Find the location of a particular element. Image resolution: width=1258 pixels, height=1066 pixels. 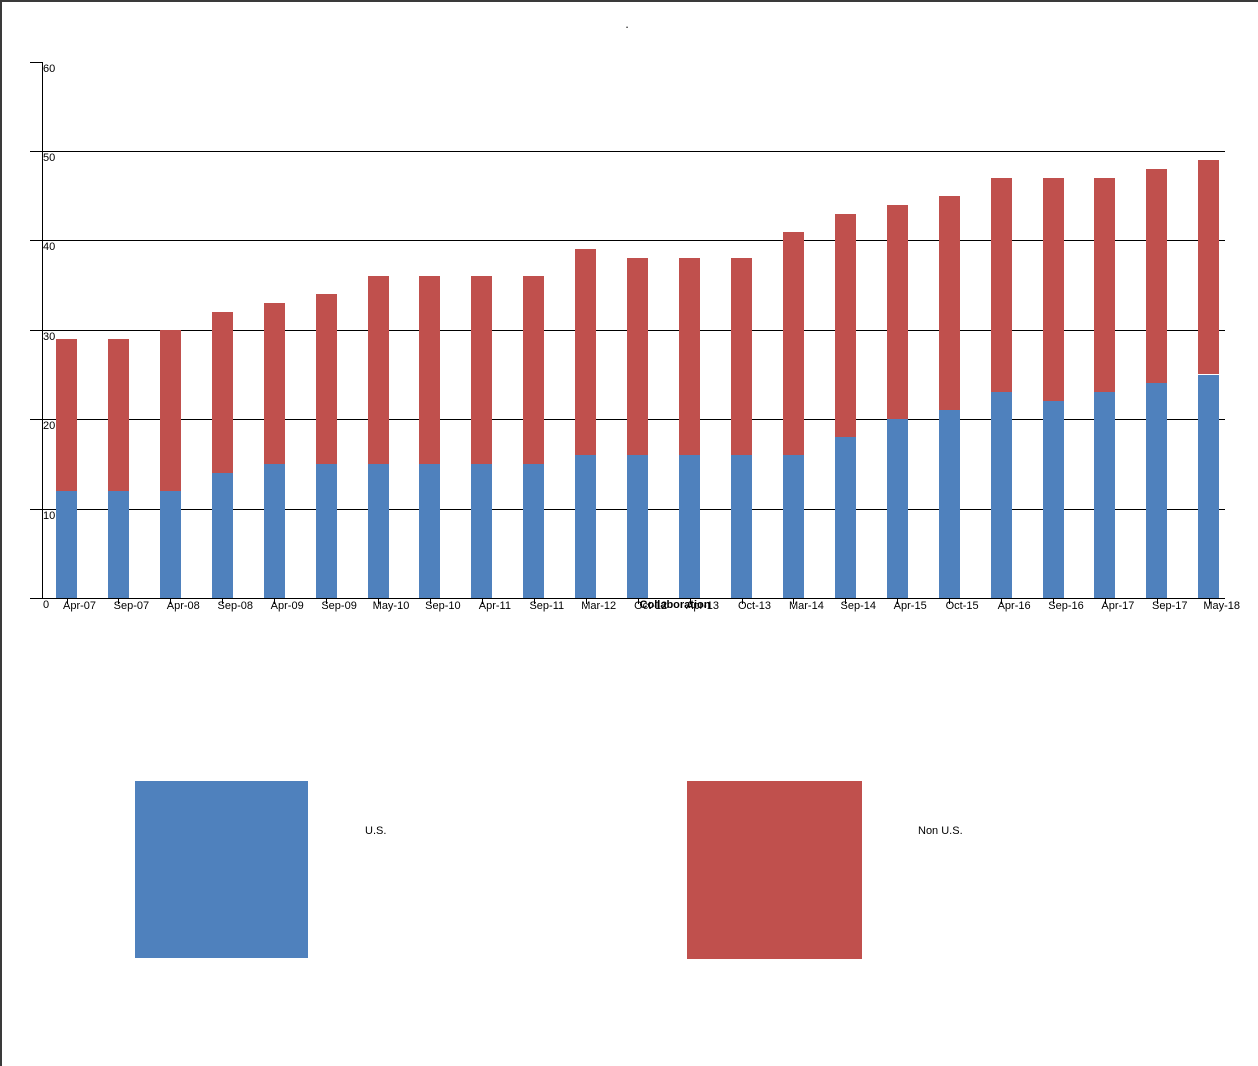

x-tick-label-May-18: May-18 is located at coordinates (1222, 606).